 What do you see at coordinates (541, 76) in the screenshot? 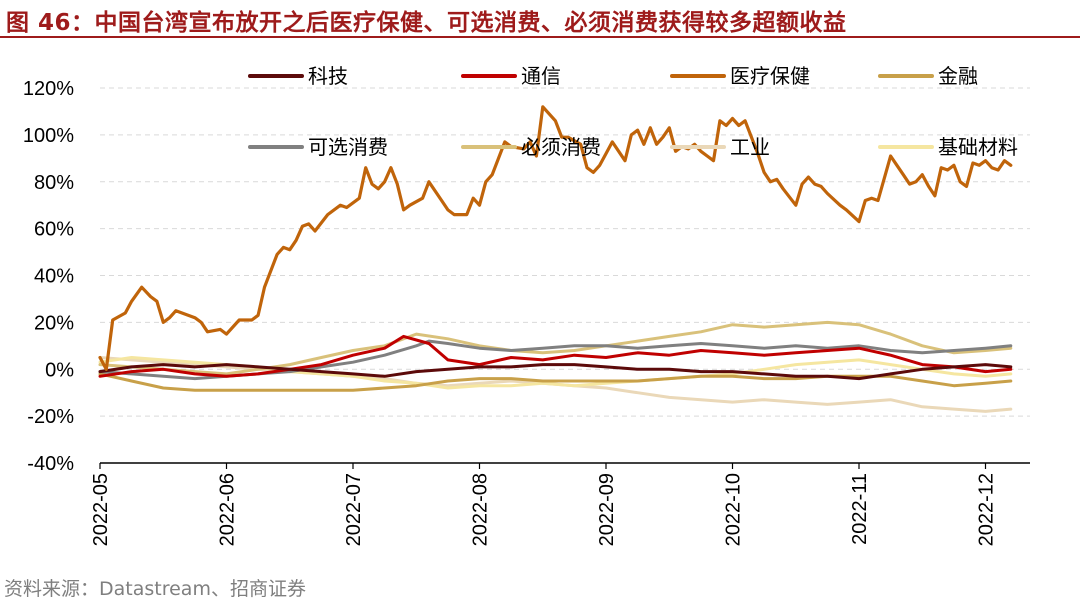
I see `legend-label: 通信` at bounding box center [541, 76].